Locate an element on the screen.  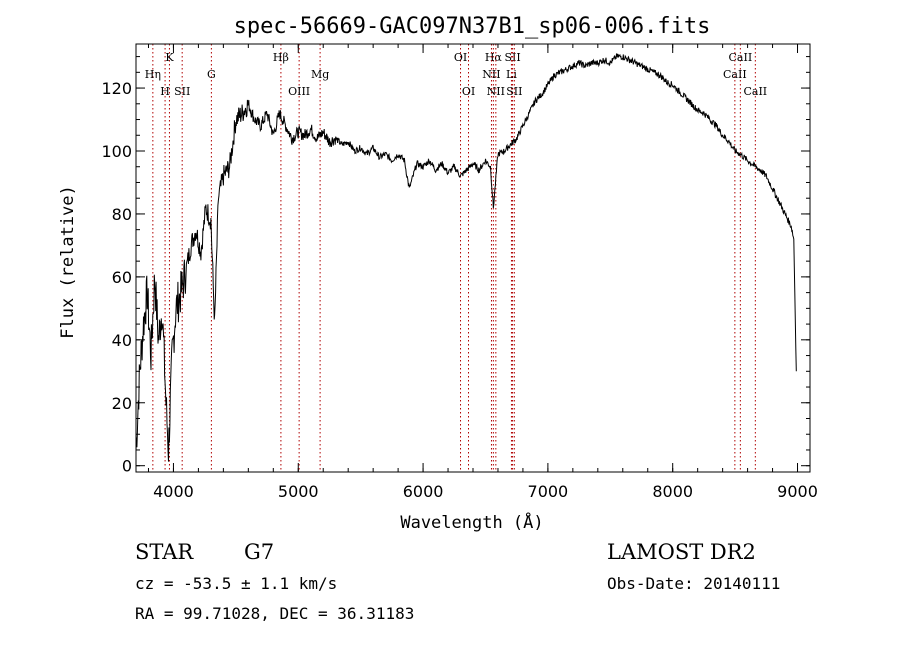
y-tick-label: 0 is located at coordinates (127, 466).